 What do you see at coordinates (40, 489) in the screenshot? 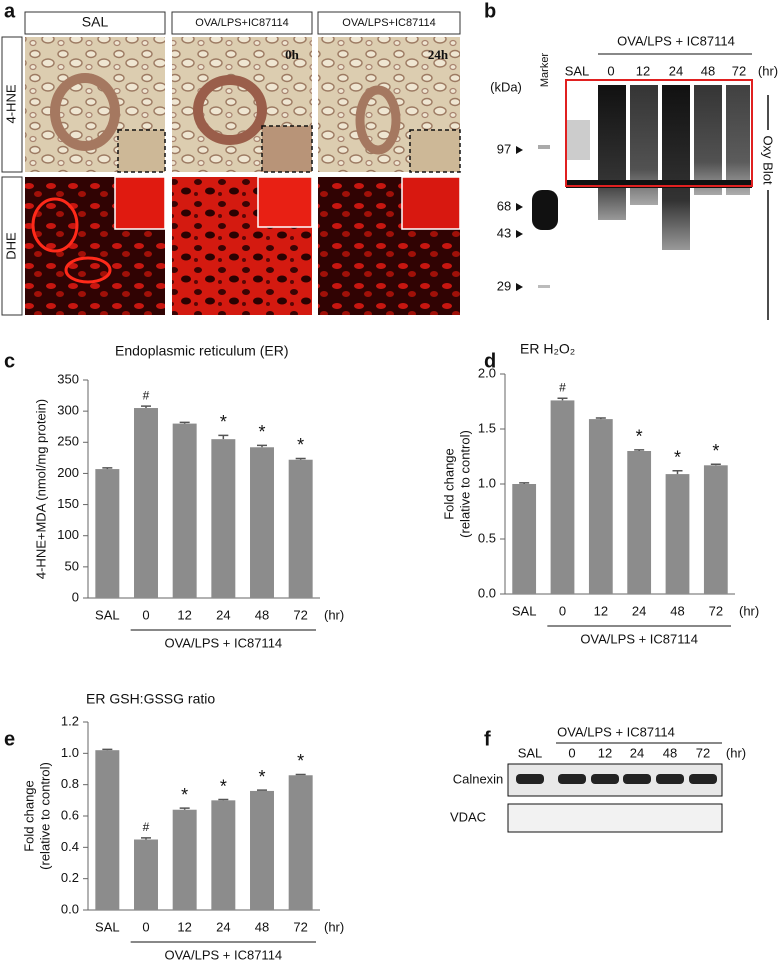
I see `y-axis-label: 4-HNE+MDA (nmol/mg protein)` at bounding box center [40, 489].